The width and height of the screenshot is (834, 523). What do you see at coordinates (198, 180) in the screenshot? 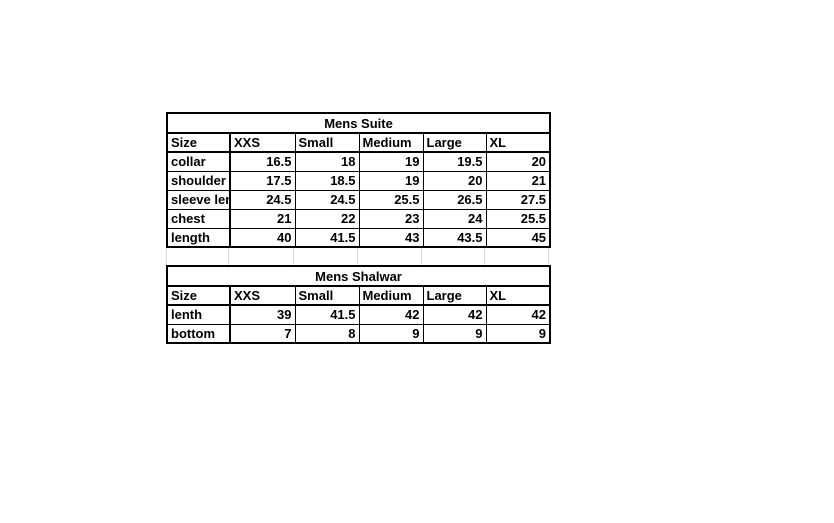
I see `row-label-cell: shoulder` at bounding box center [198, 180].